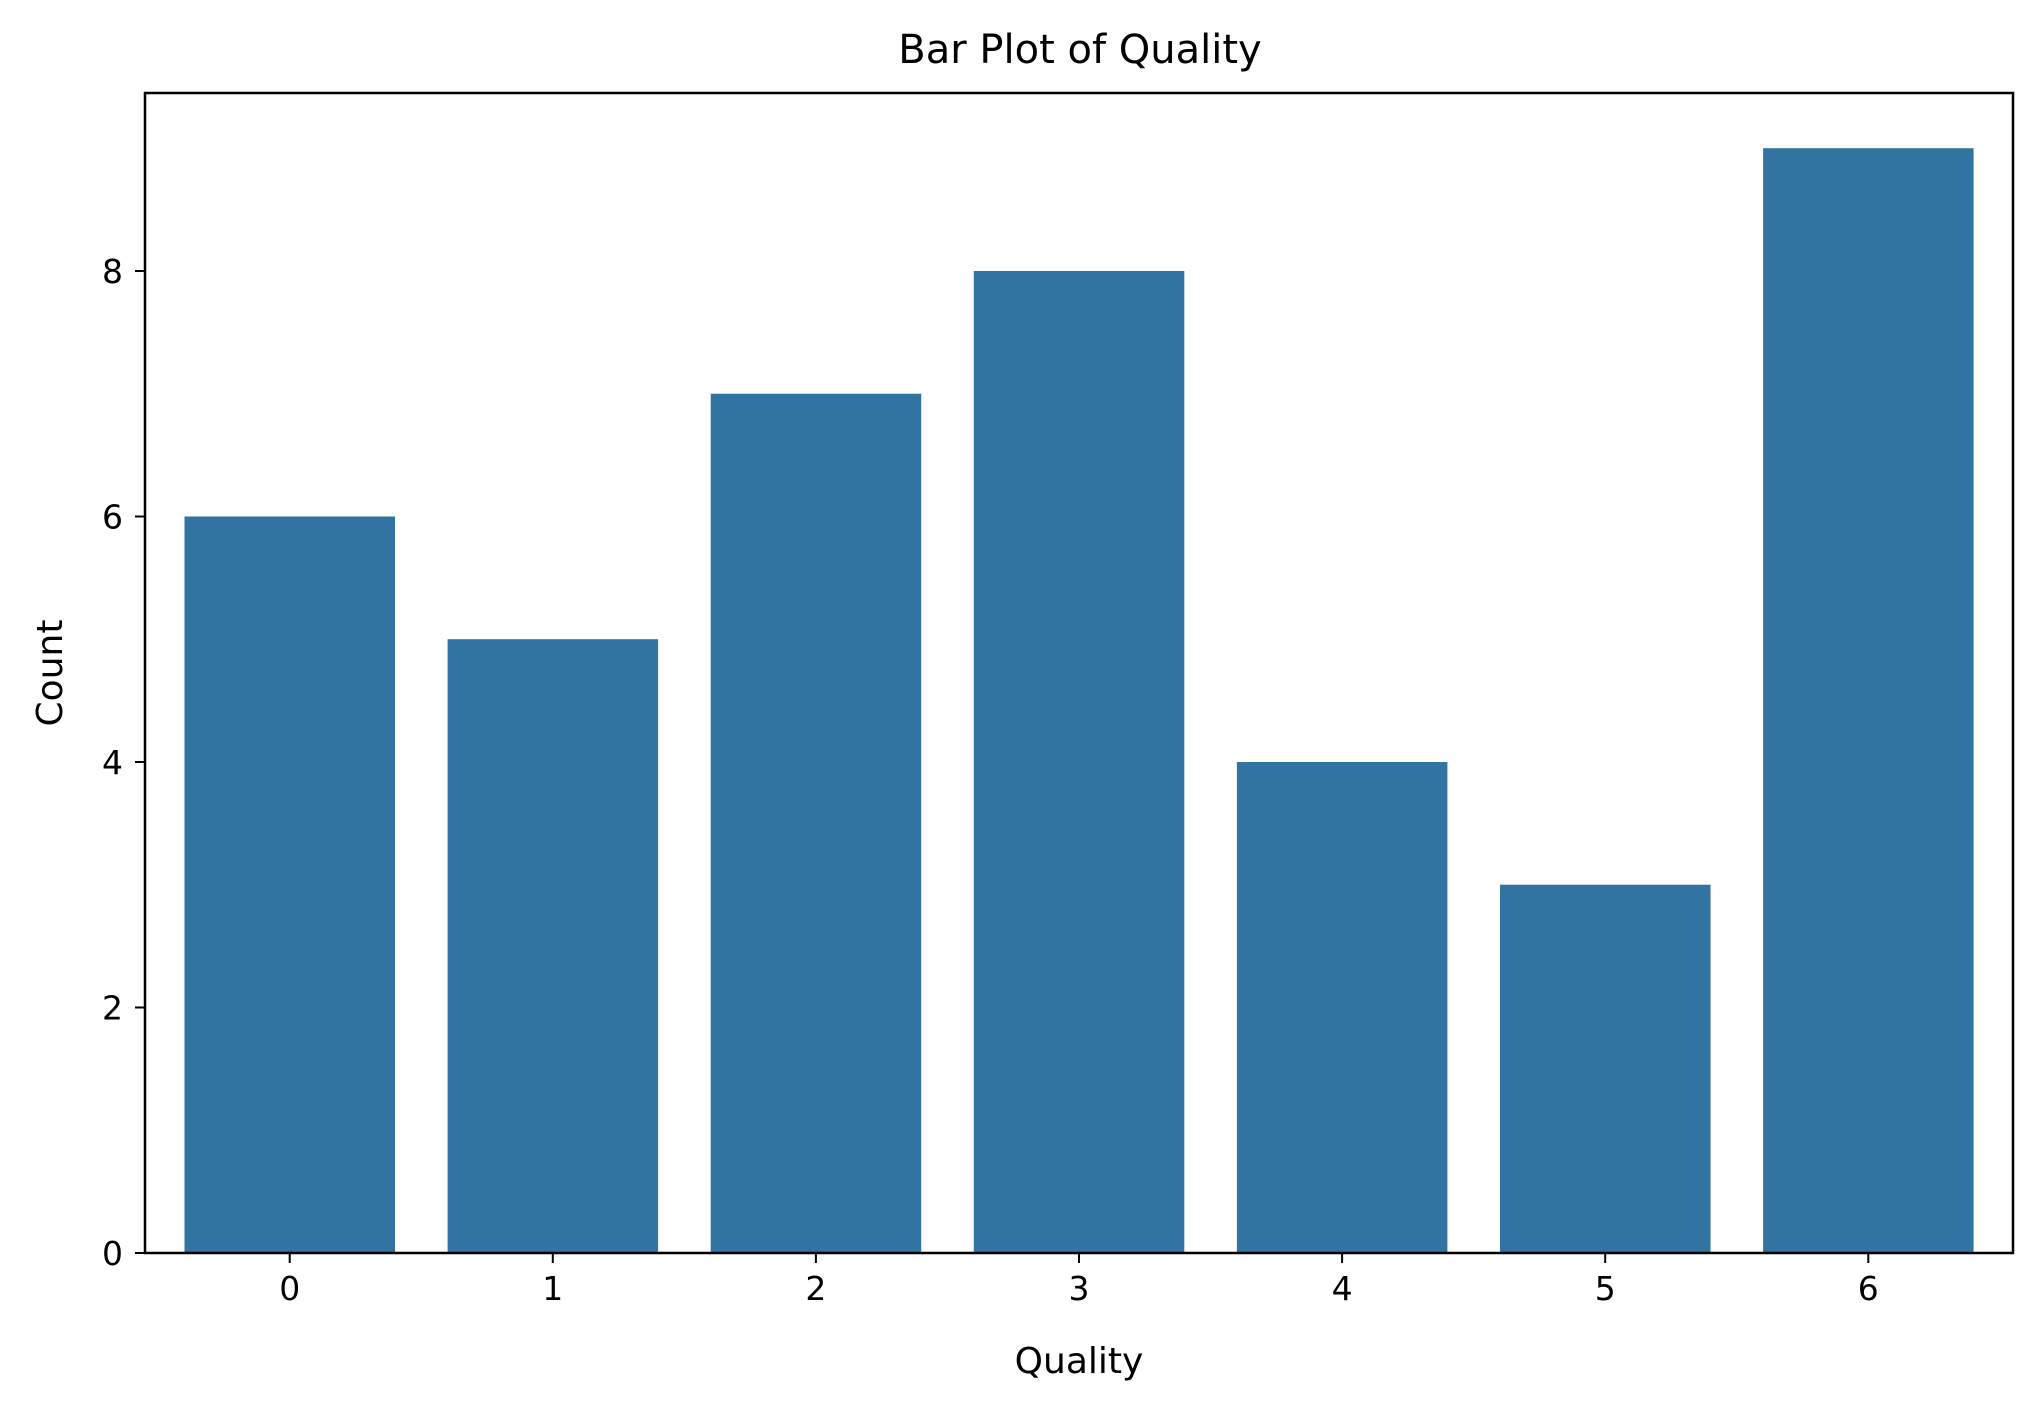 Image resolution: width=2034 pixels, height=1407 pixels. I want to click on y-tick-label-8: 8, so click(112, 271).